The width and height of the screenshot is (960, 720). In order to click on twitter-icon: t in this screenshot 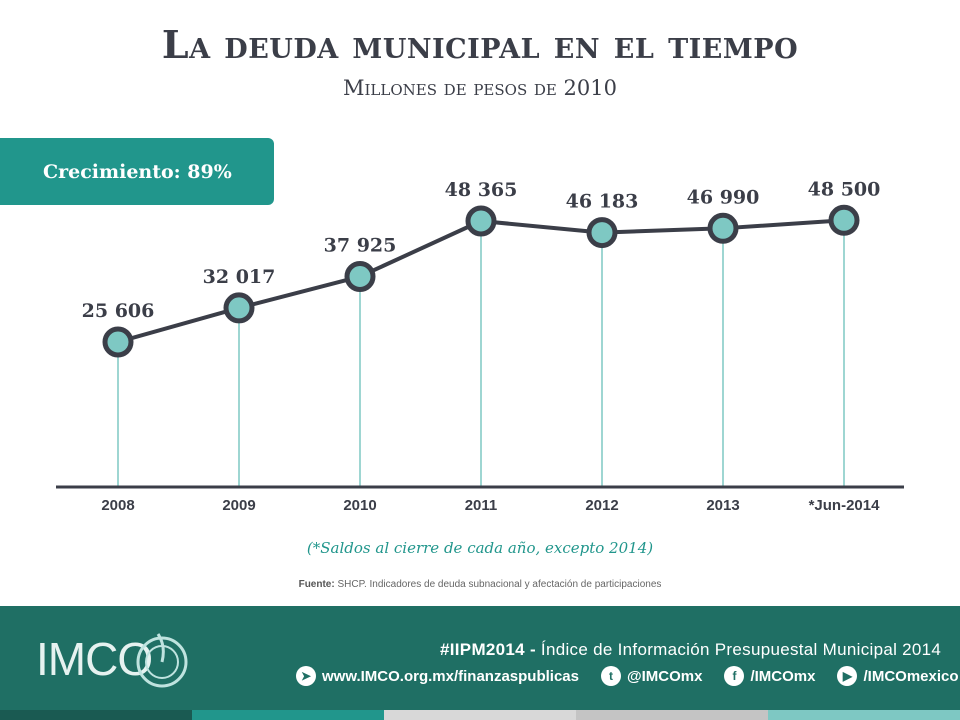, I will do `click(611, 676)`.